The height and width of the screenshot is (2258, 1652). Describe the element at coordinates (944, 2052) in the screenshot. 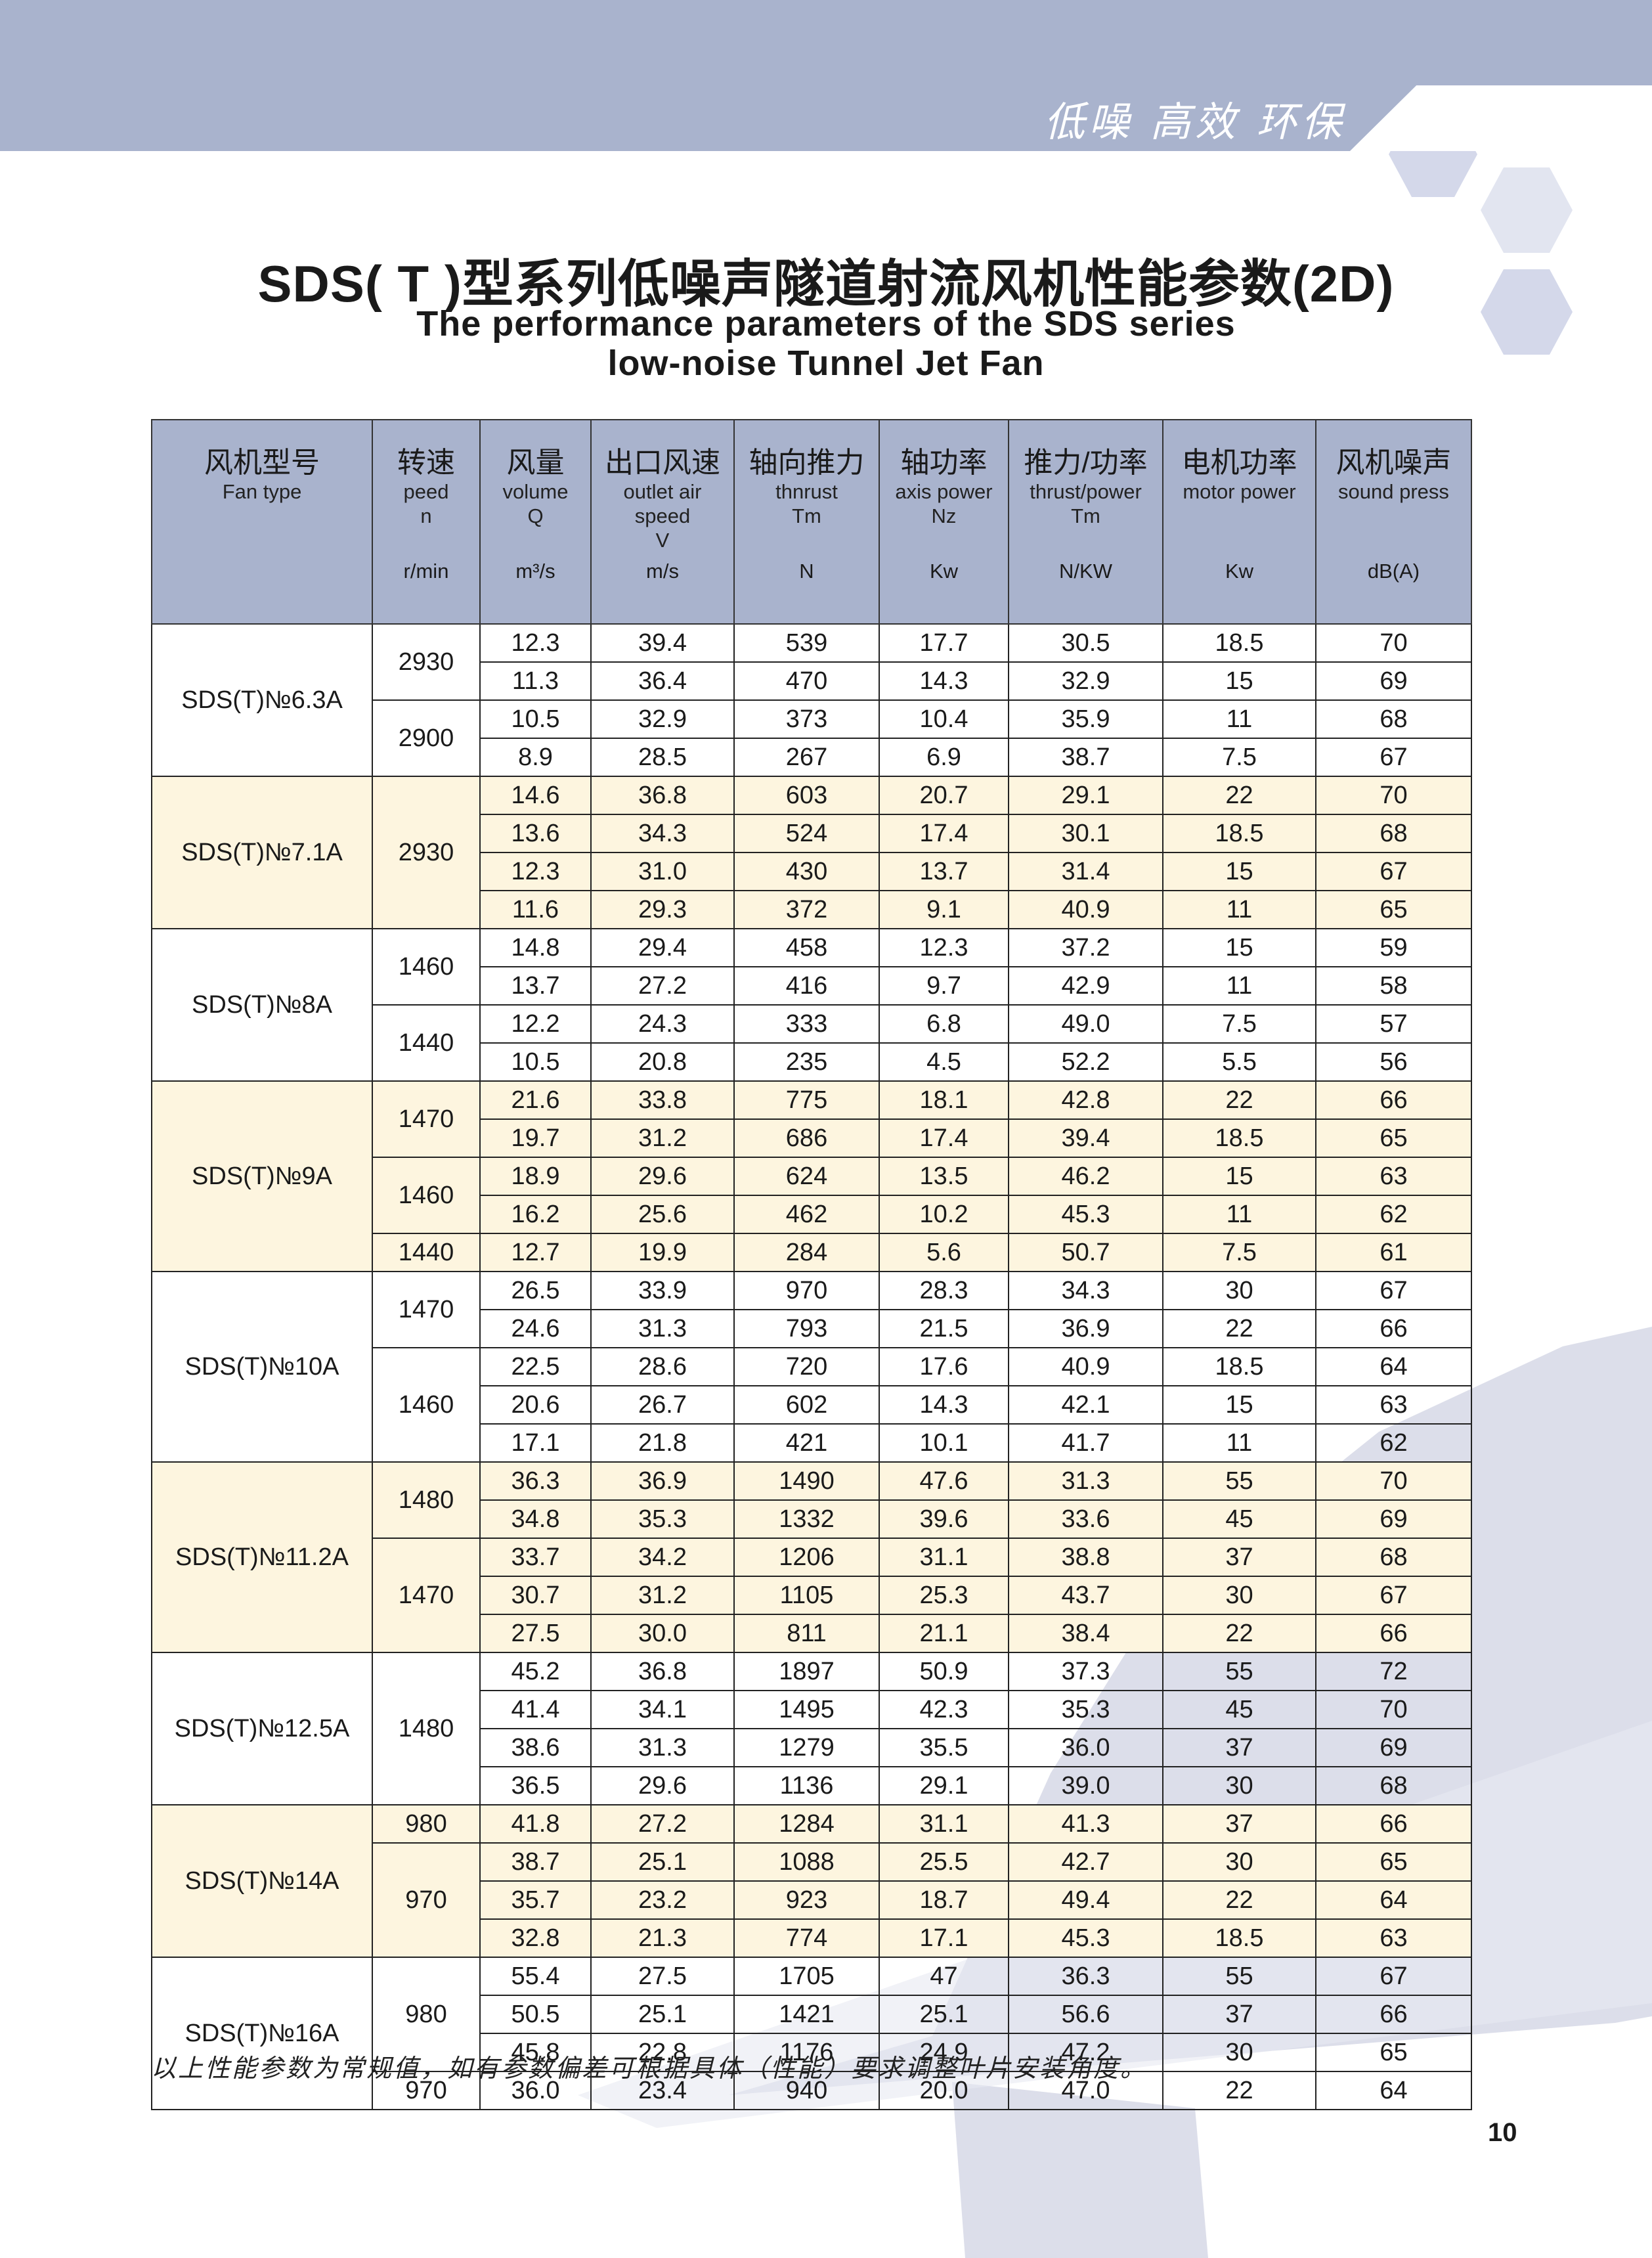

I see `value-cell: 24.9` at that location.